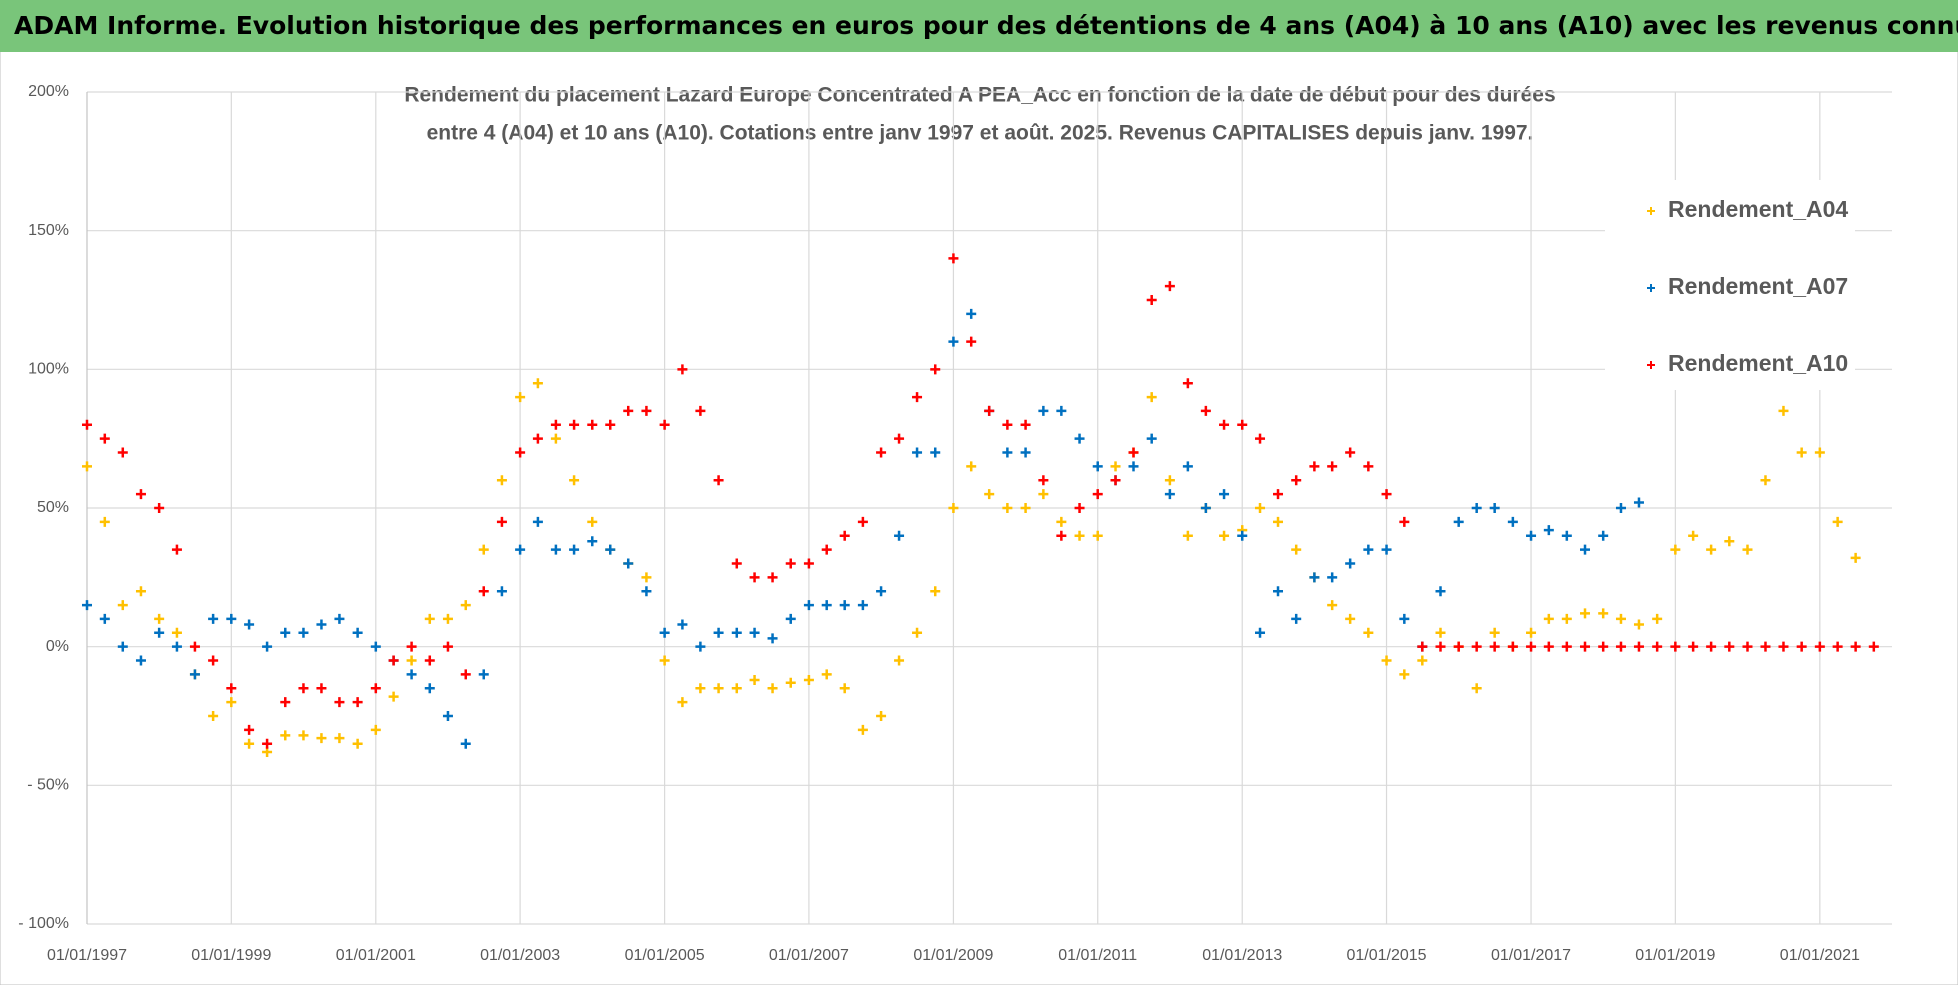  What do you see at coordinates (231, 955) in the screenshot?
I see `x-tick-label: 01/01/1999` at bounding box center [231, 955].